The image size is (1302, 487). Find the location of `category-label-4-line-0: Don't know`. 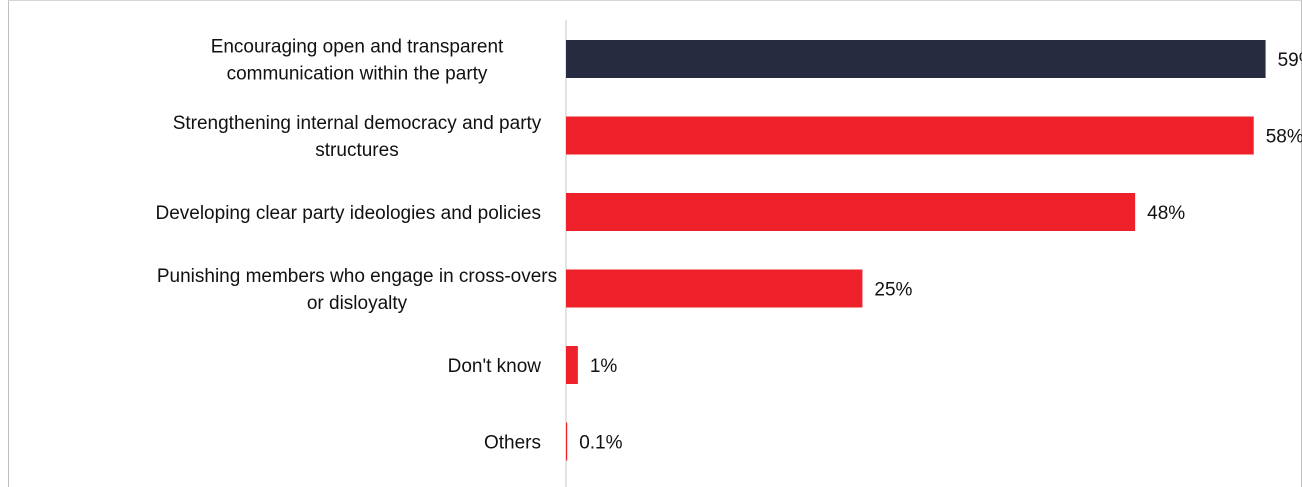

category-label-4-line-0: Don't know is located at coordinates (495, 366).